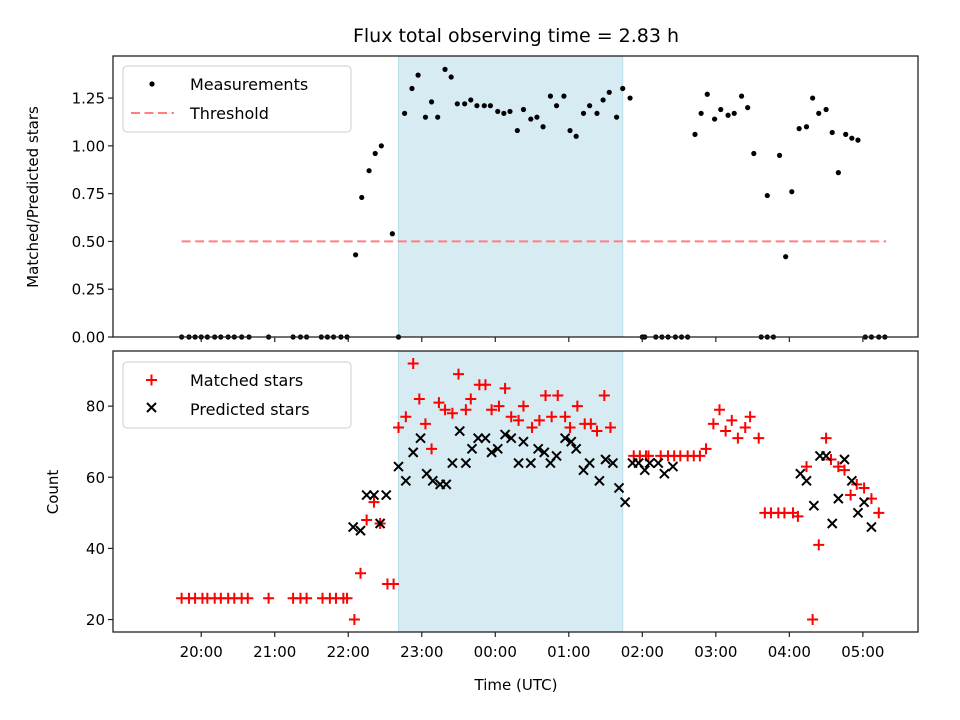 The width and height of the screenshot is (960, 720). I want to click on ratio-legend: Measurements Threshold, so click(237, 99).